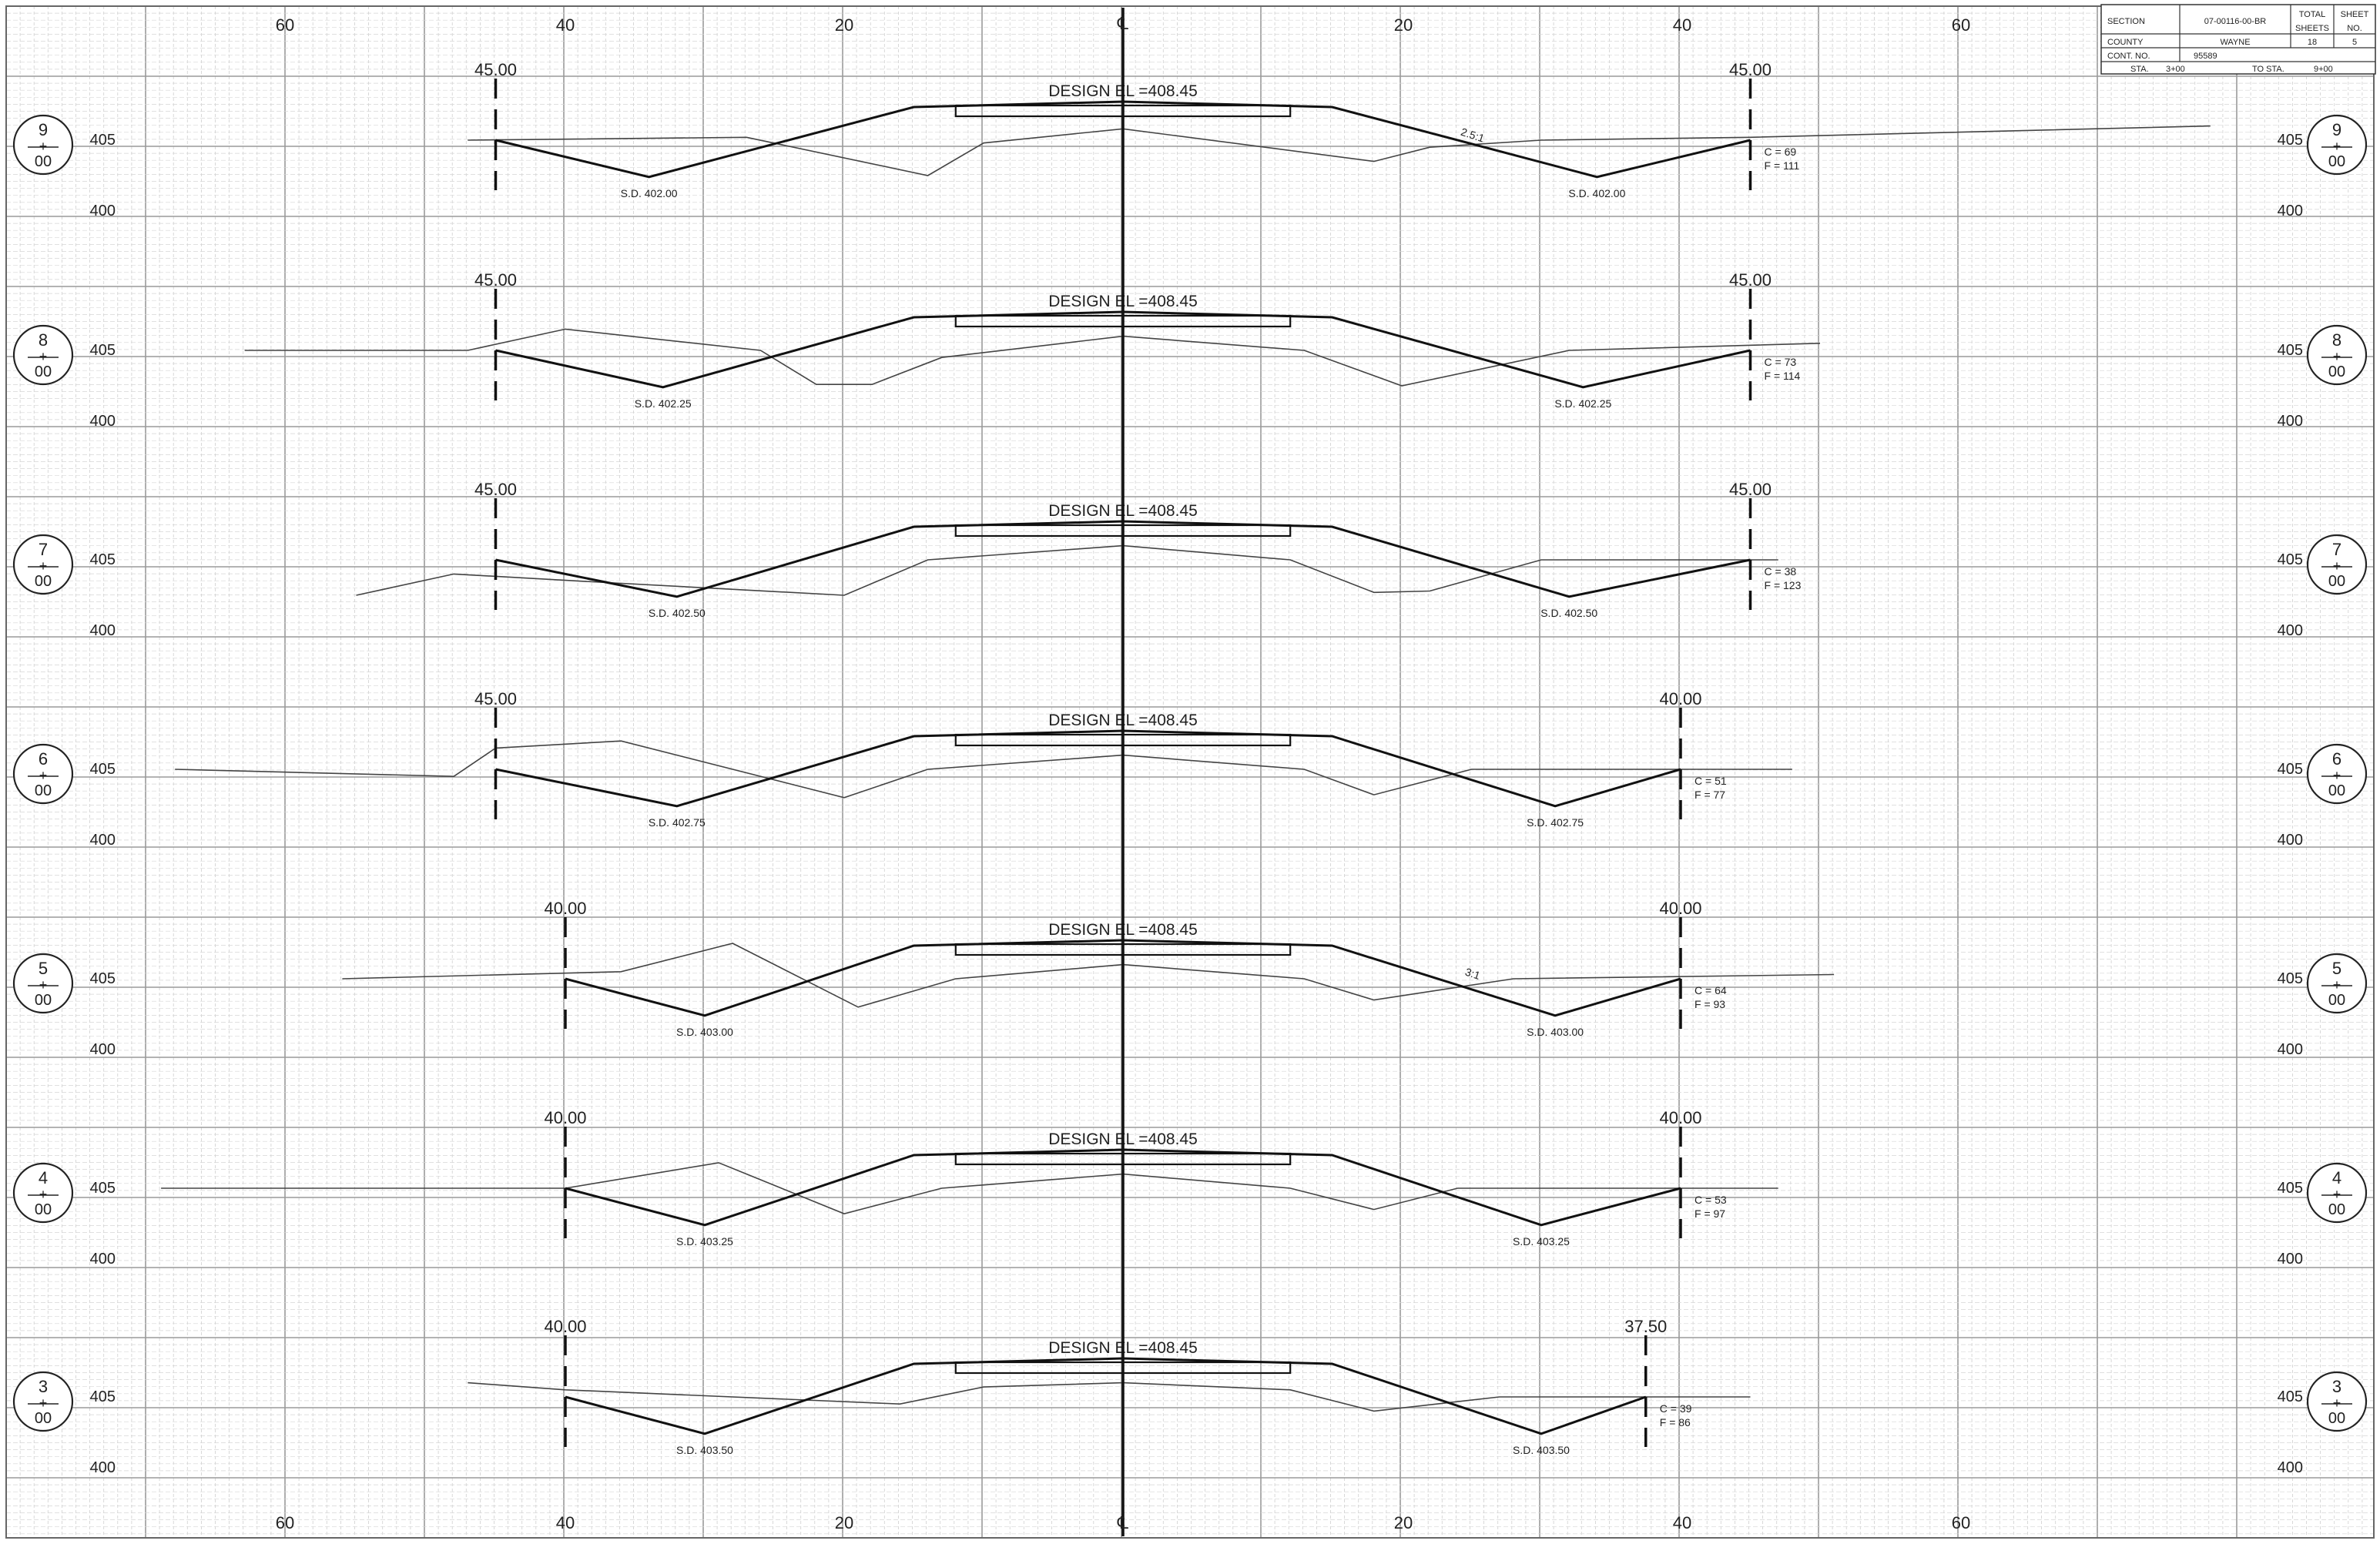  Describe the element at coordinates (2128, 57) in the screenshot. I see `tb-cont-label: CONT. NO.` at that location.